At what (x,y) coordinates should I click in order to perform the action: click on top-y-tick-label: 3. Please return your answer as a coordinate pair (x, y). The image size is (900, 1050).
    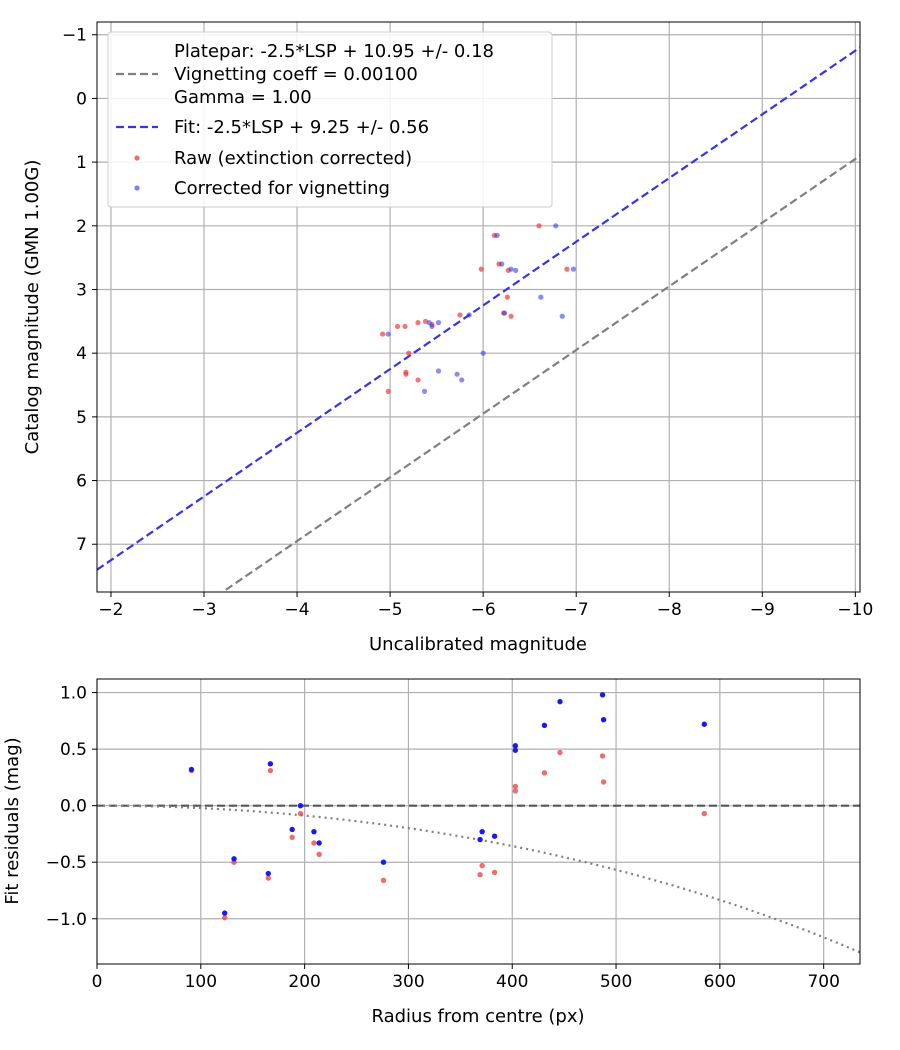
    Looking at the image, I should click on (81, 290).